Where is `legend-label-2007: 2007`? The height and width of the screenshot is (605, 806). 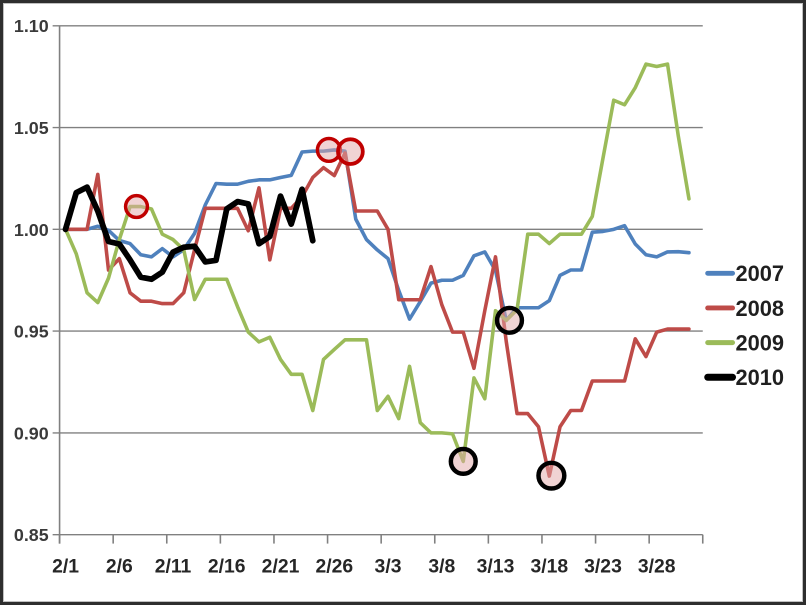 legend-label-2007: 2007 is located at coordinates (760, 273).